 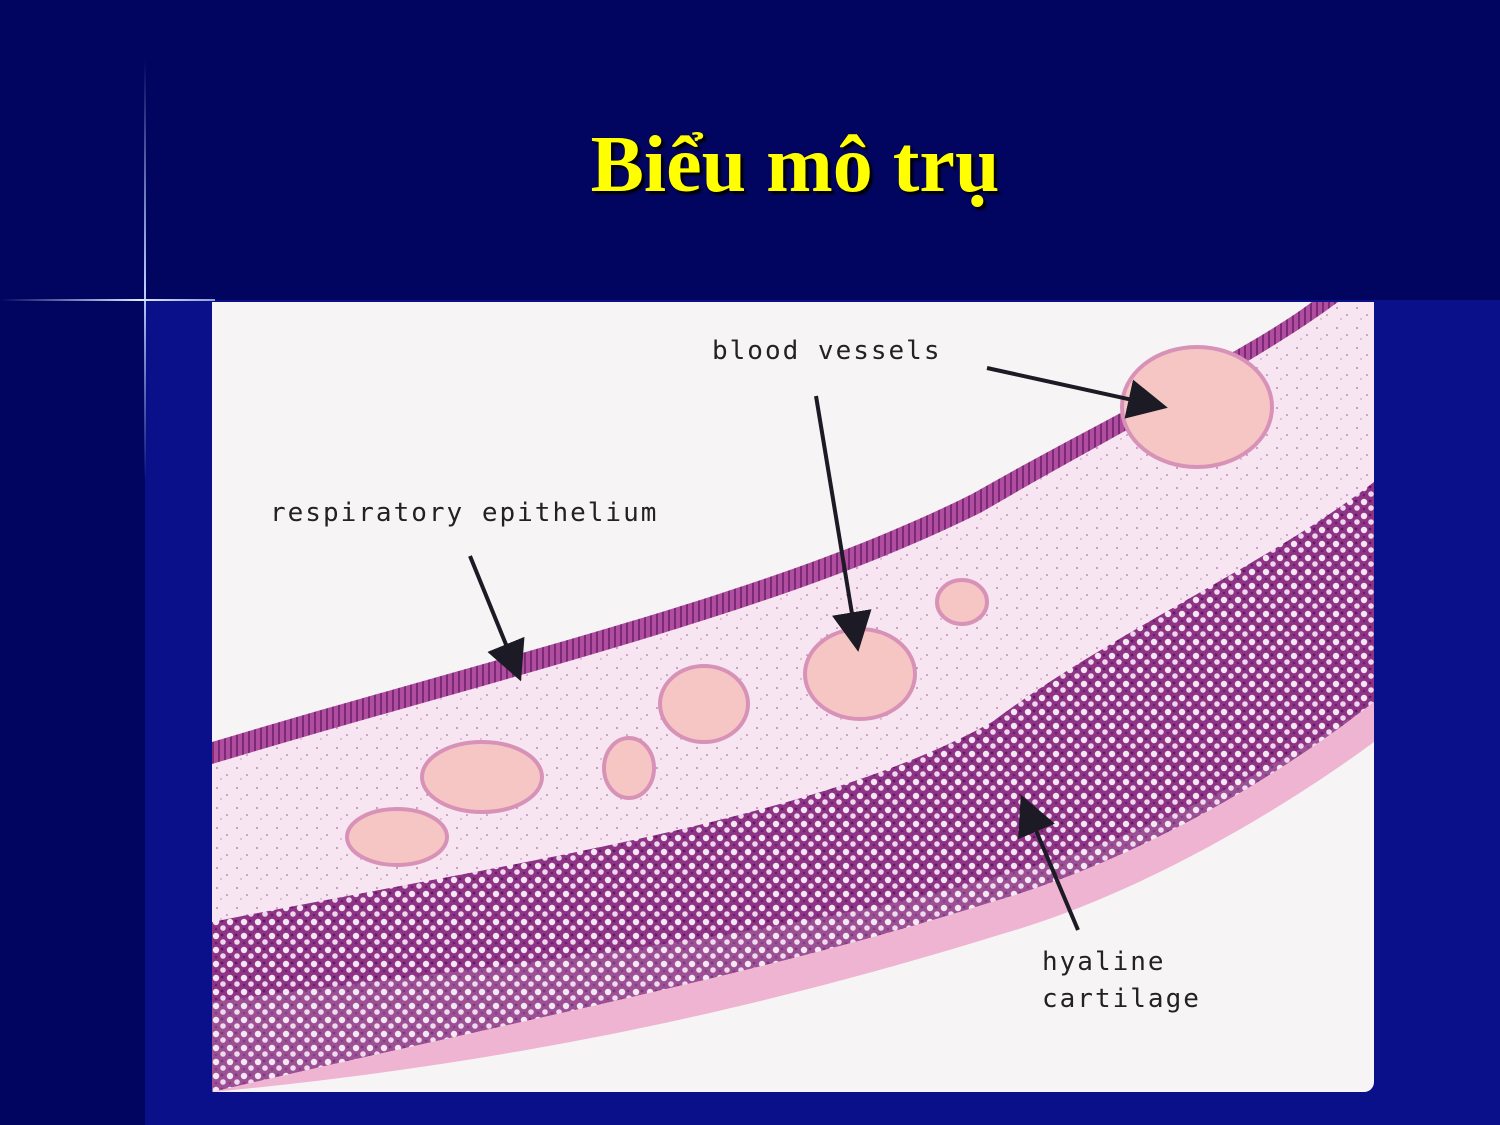 I want to click on decorative-vertical-line, so click(x=145, y=270).